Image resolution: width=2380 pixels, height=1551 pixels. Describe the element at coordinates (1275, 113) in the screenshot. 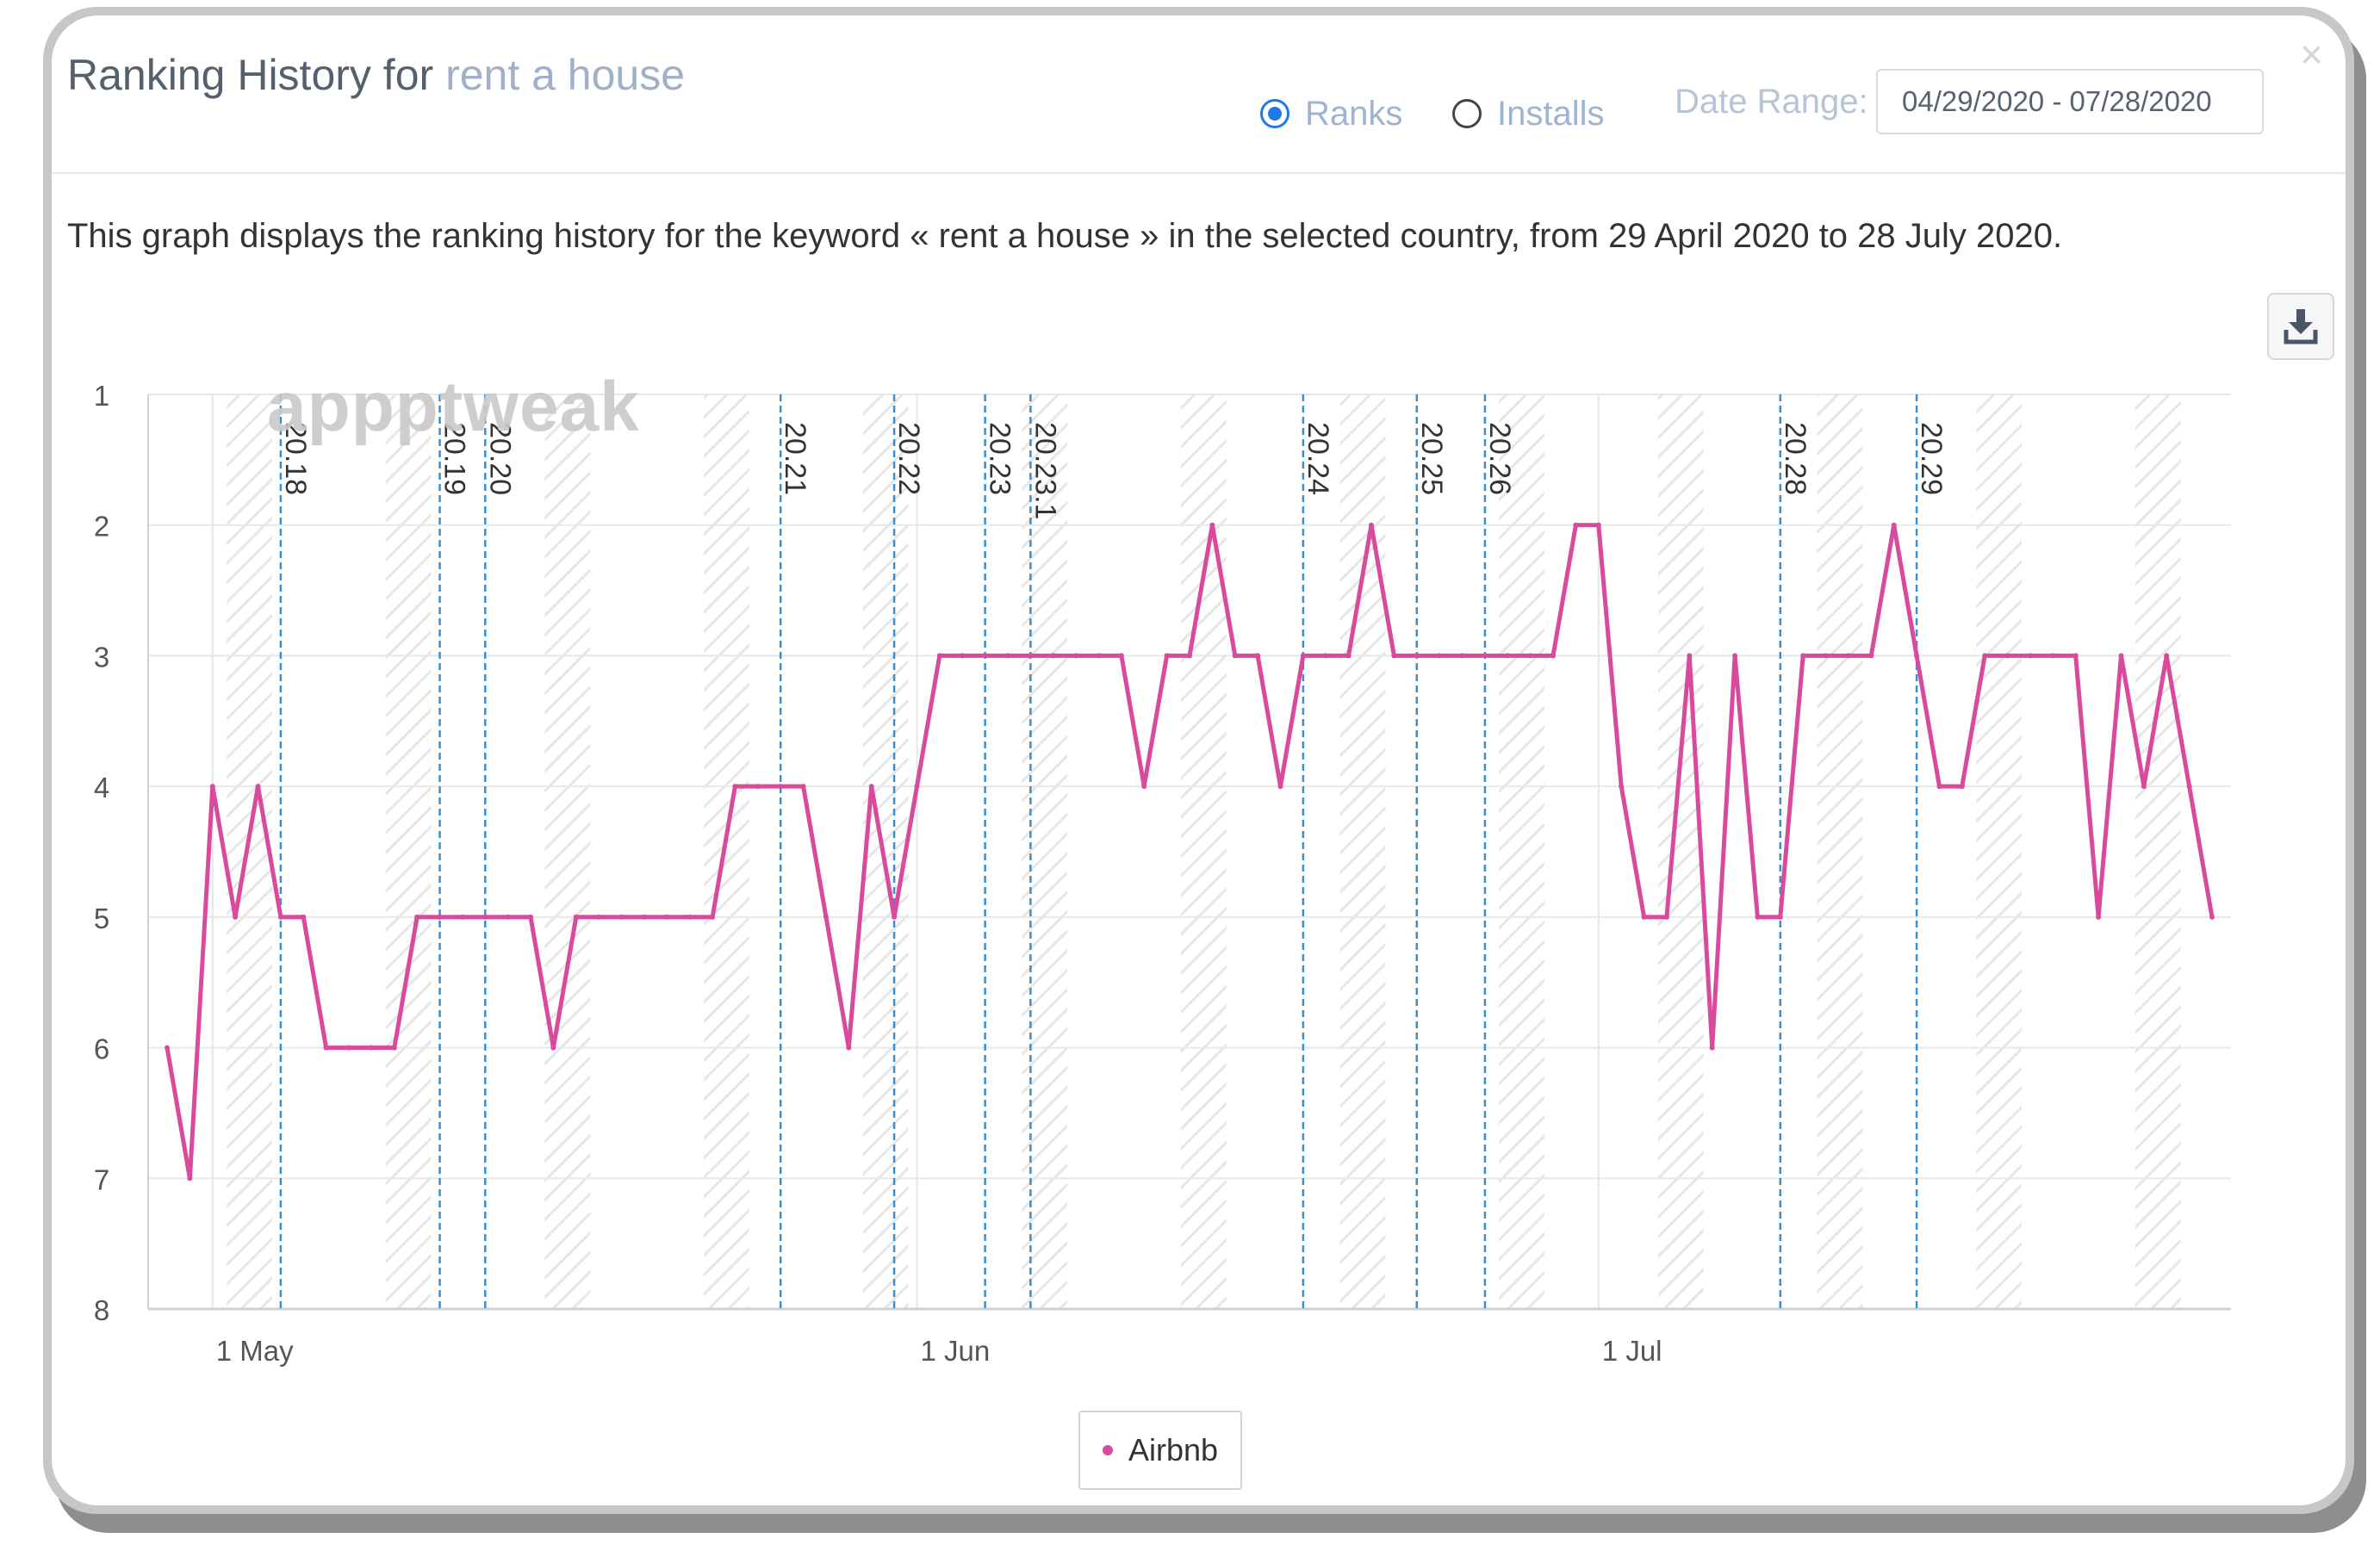

I see `ranks-radio-icon` at that location.